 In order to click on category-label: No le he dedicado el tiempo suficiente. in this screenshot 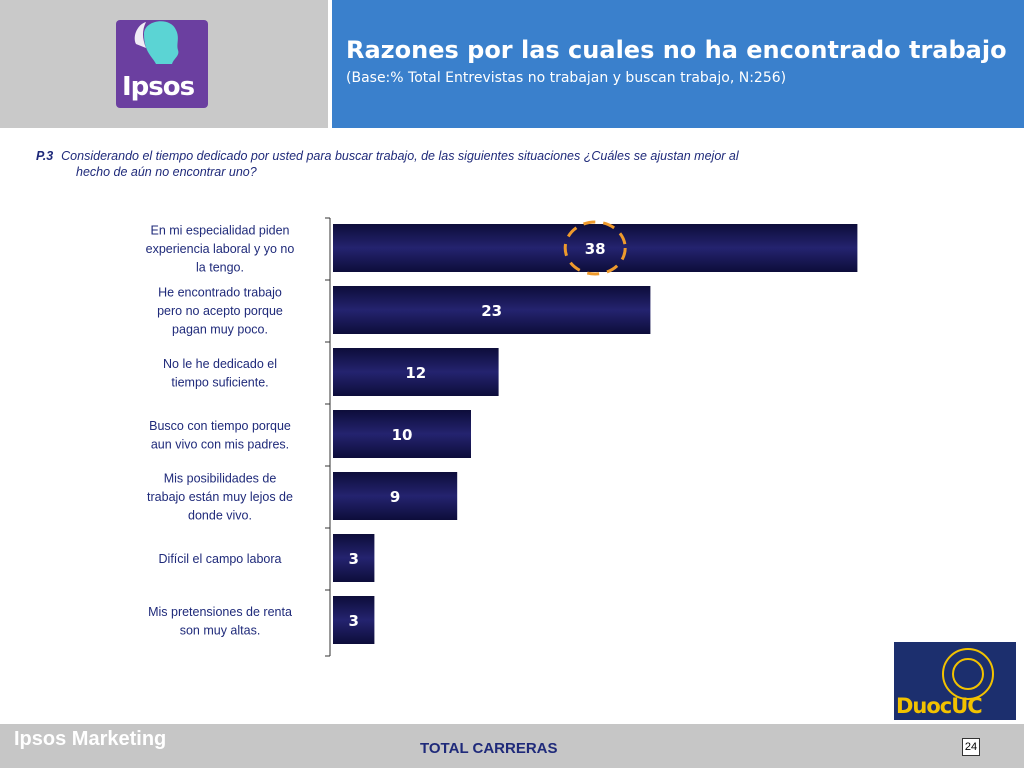, I will do `click(220, 373)`.